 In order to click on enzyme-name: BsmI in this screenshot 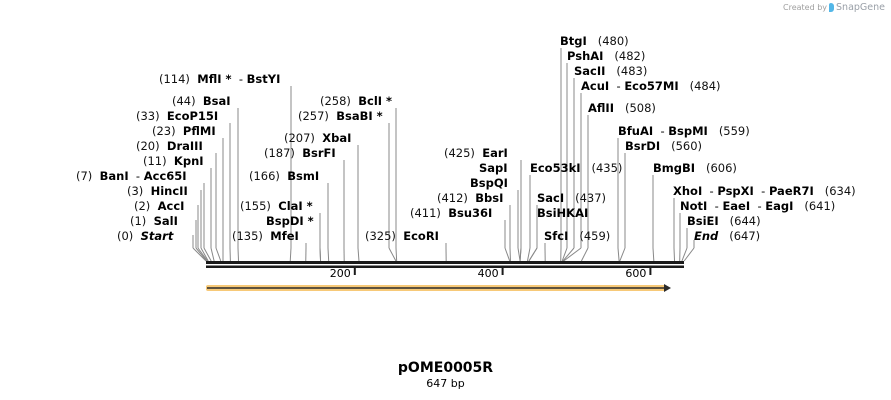, I will do `click(303, 176)`.